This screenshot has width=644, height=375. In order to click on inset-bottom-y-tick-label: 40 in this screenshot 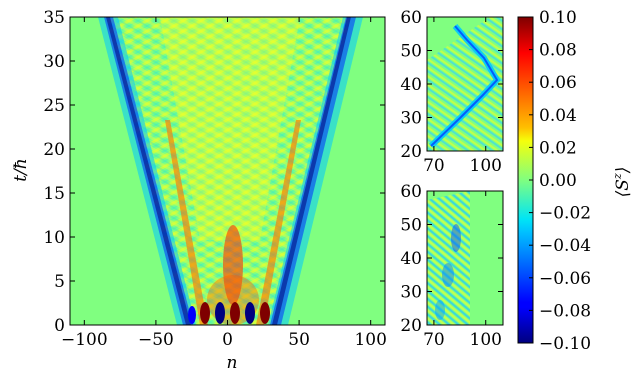, I will do `click(411, 259)`.